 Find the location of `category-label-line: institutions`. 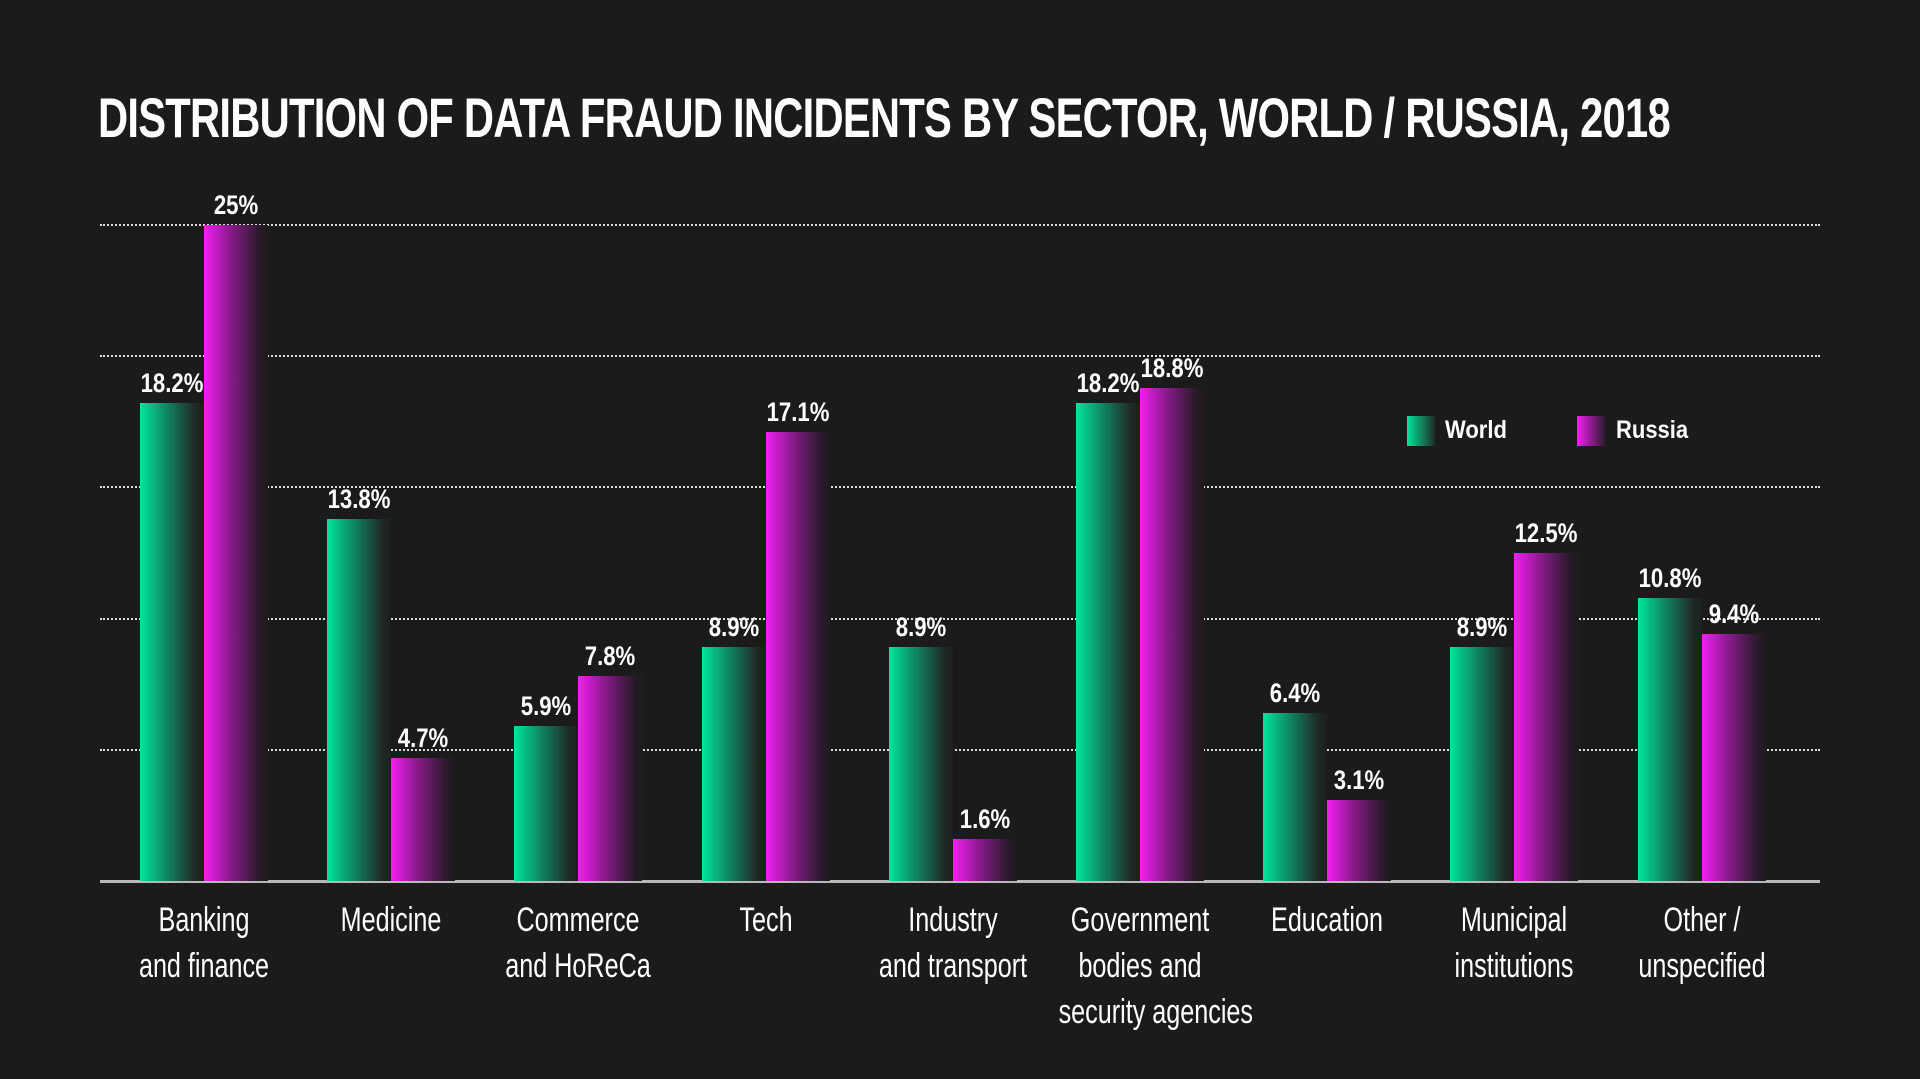

category-label-line: institutions is located at coordinates (1514, 966).